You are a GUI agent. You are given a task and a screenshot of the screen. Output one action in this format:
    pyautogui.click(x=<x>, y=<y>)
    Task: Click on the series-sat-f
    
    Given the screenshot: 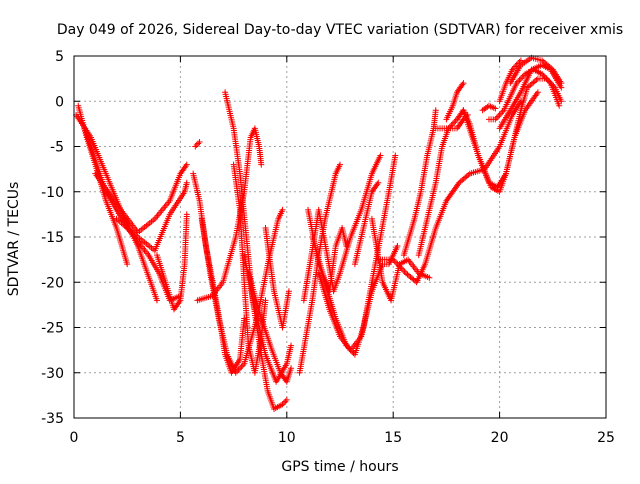 What is the action you would take?
    pyautogui.click(x=171, y=262)
    